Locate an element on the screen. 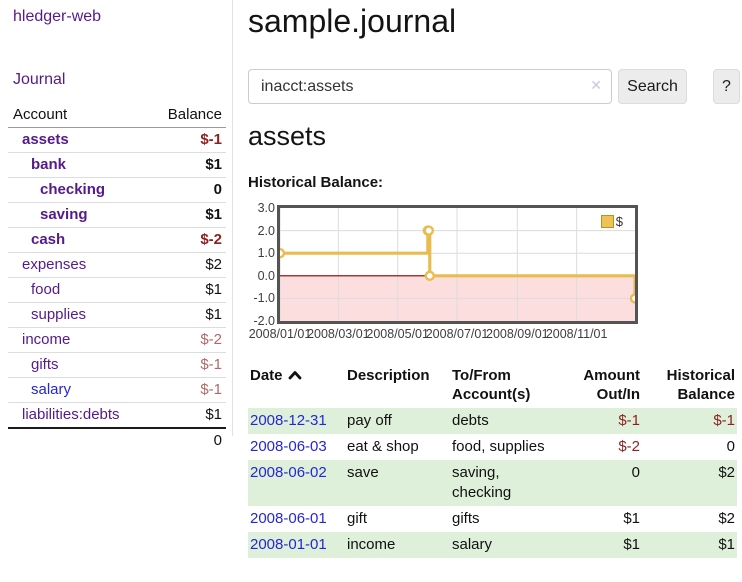  y-axis-tick-label: -1.0 is located at coordinates (264, 298).